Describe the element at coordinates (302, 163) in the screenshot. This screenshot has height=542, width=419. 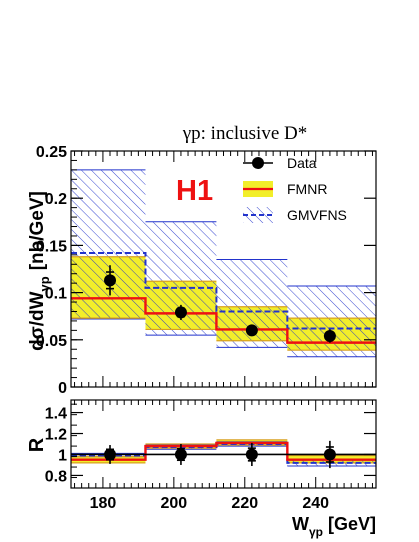
I see `legend-data-label: Data` at that location.